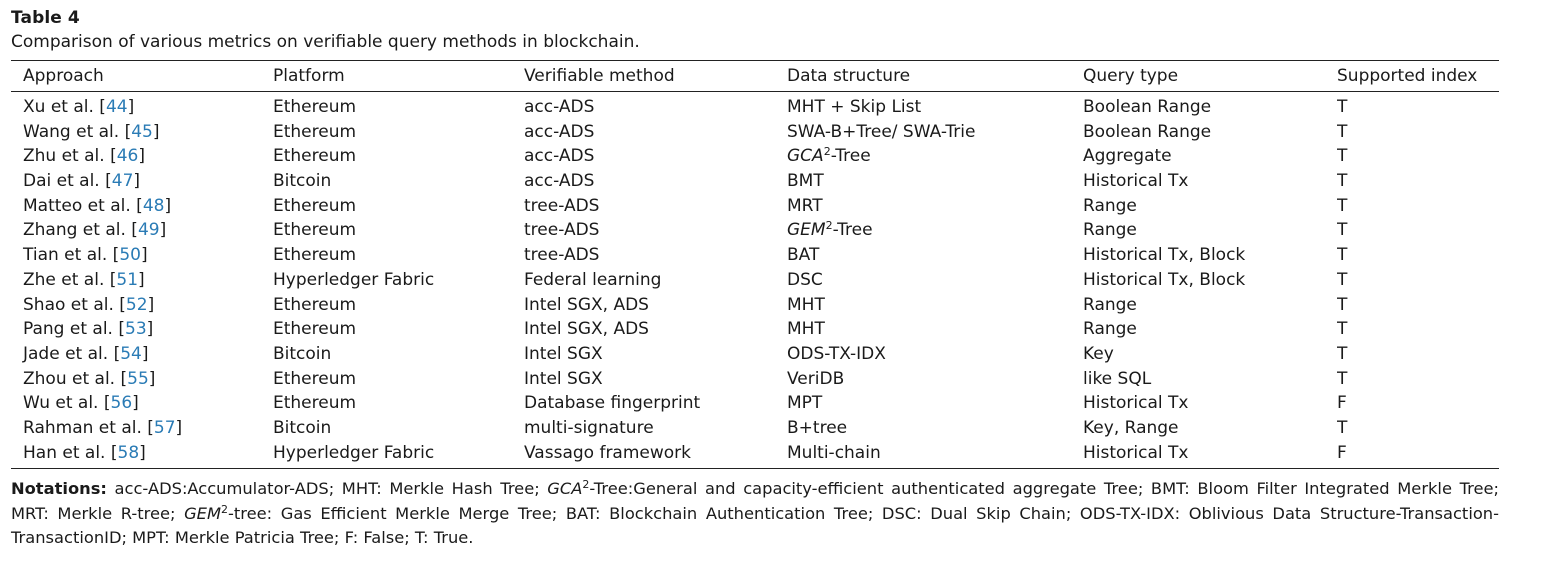 This screenshot has width=1547, height=578. What do you see at coordinates (755, 60) in the screenshot?
I see `top-rule` at bounding box center [755, 60].